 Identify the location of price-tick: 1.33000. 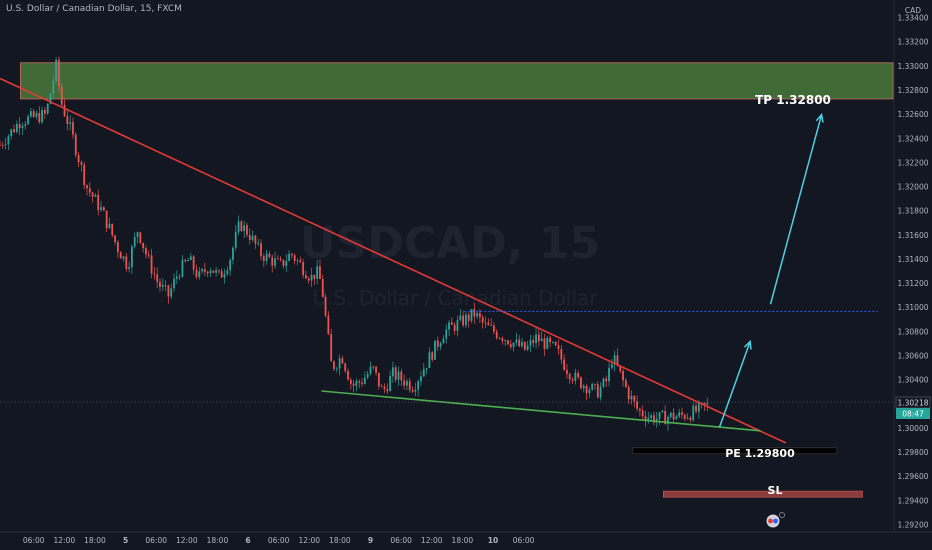
(912, 66).